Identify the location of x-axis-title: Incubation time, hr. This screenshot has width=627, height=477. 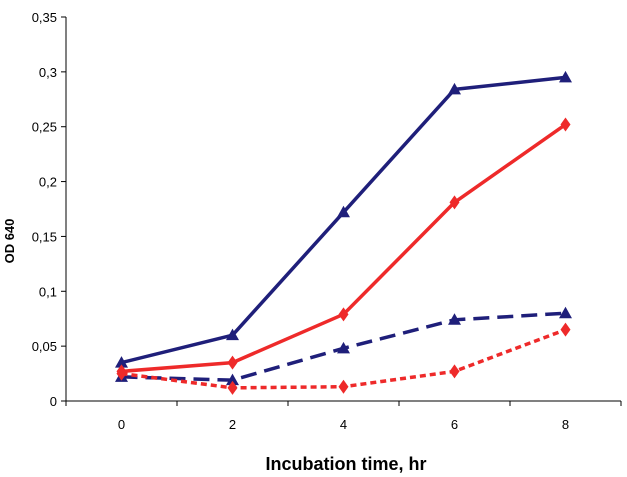
(345, 464).